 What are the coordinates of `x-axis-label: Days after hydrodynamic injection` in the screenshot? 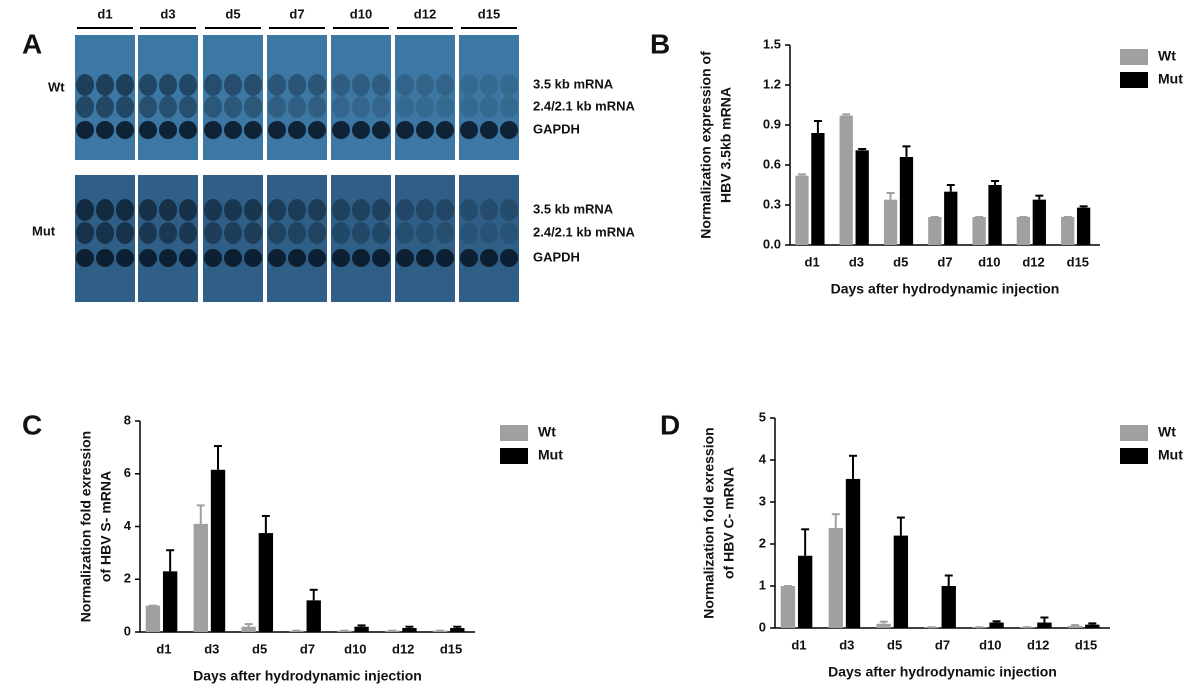 It's located at (942, 672).